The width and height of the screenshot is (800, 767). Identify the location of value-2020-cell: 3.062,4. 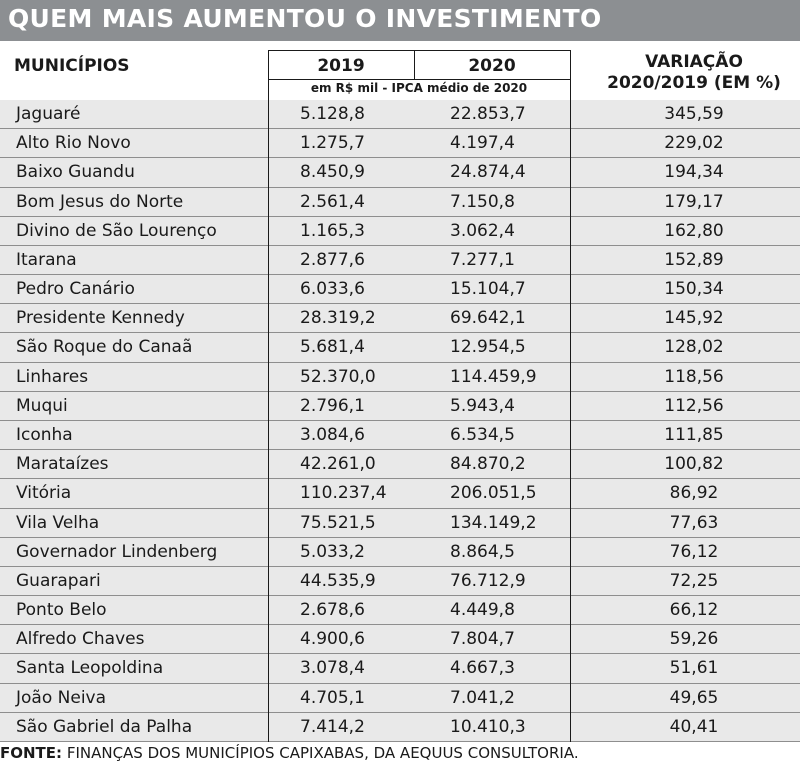
(482, 230).